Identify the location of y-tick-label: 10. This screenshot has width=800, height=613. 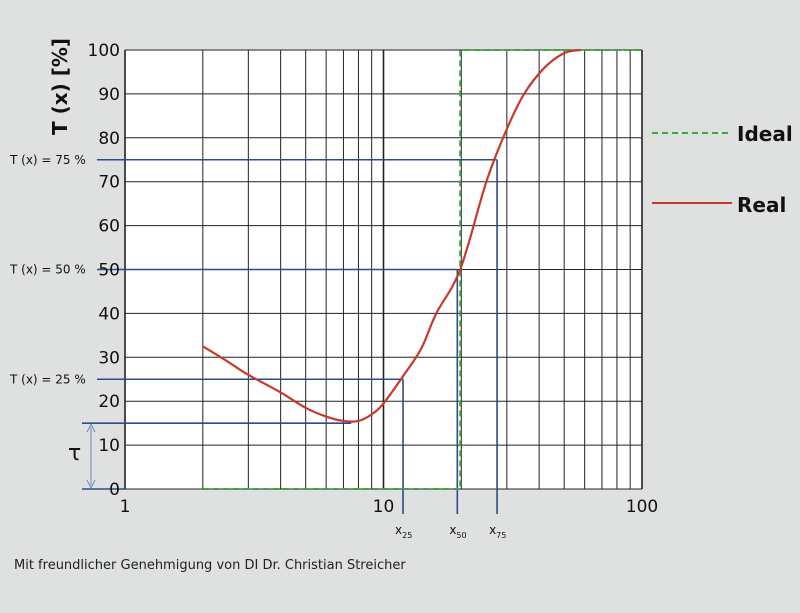
(109, 446).